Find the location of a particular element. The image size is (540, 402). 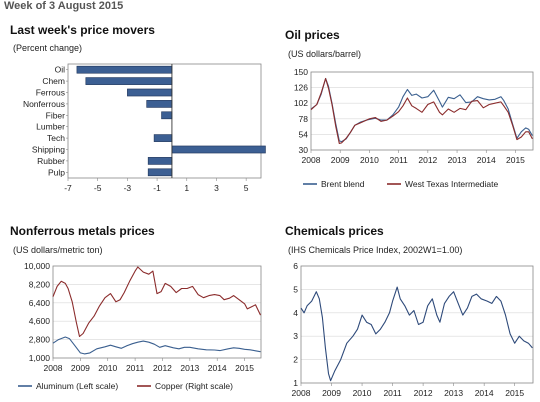

chemicals-x-tick-label: 2015 is located at coordinates (514, 393).